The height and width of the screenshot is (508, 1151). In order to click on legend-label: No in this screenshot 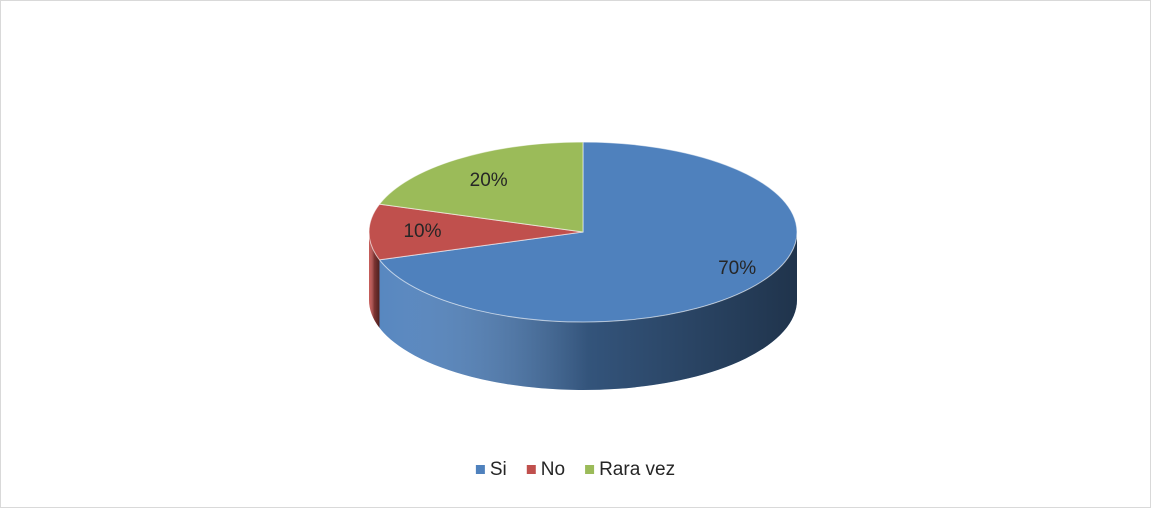, I will do `click(553, 469)`.